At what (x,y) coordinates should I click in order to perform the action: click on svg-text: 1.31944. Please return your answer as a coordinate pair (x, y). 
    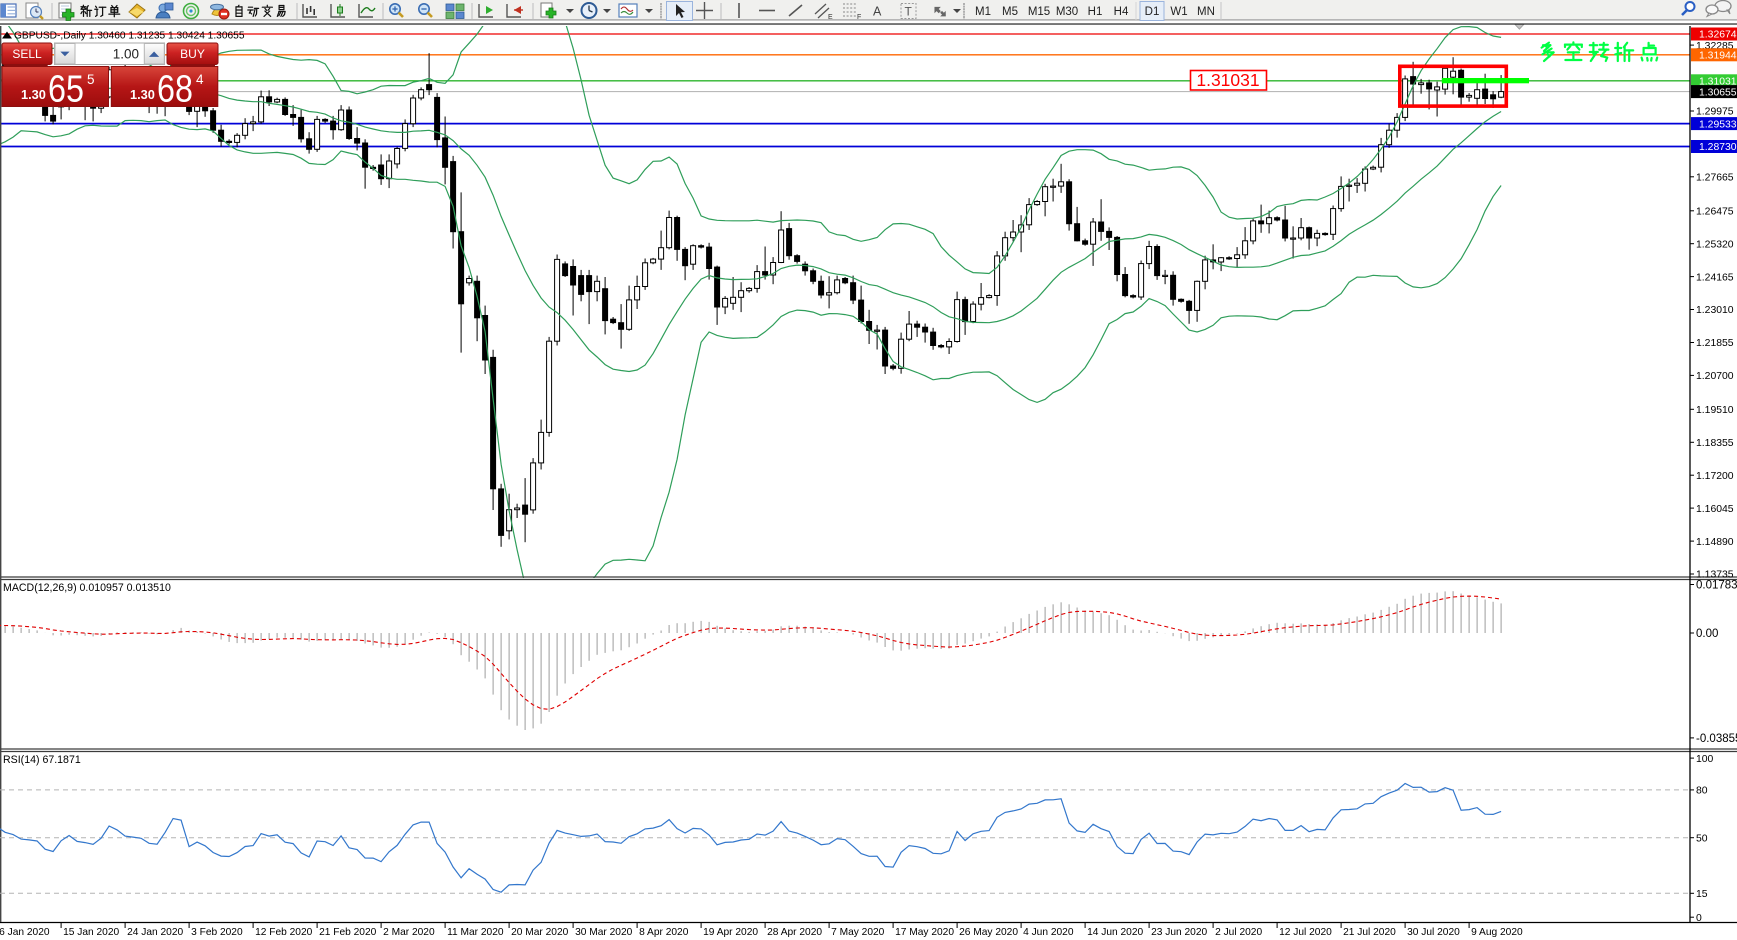
    Looking at the image, I should click on (1718, 56).